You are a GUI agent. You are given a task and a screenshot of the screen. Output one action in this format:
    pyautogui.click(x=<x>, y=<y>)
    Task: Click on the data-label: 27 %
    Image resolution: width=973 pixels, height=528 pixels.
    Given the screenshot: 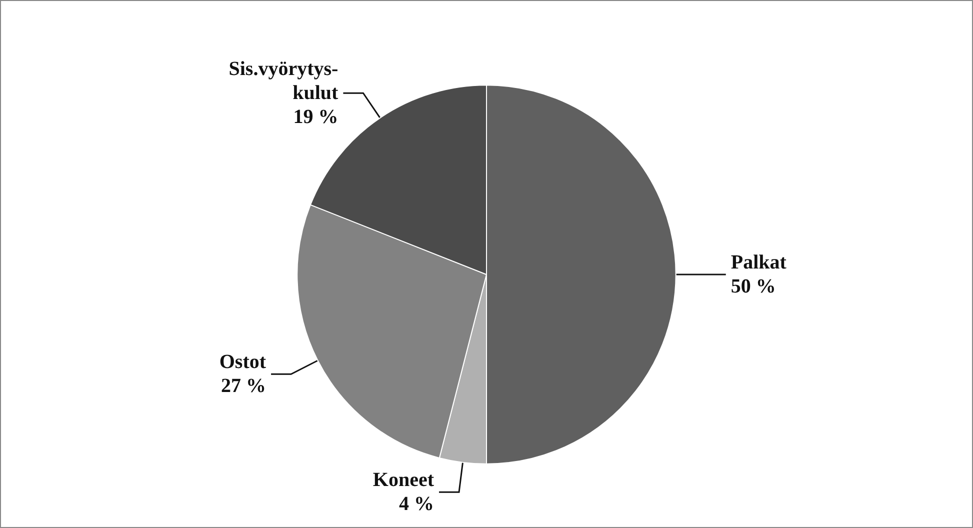 What is the action you would take?
    pyautogui.click(x=243, y=386)
    